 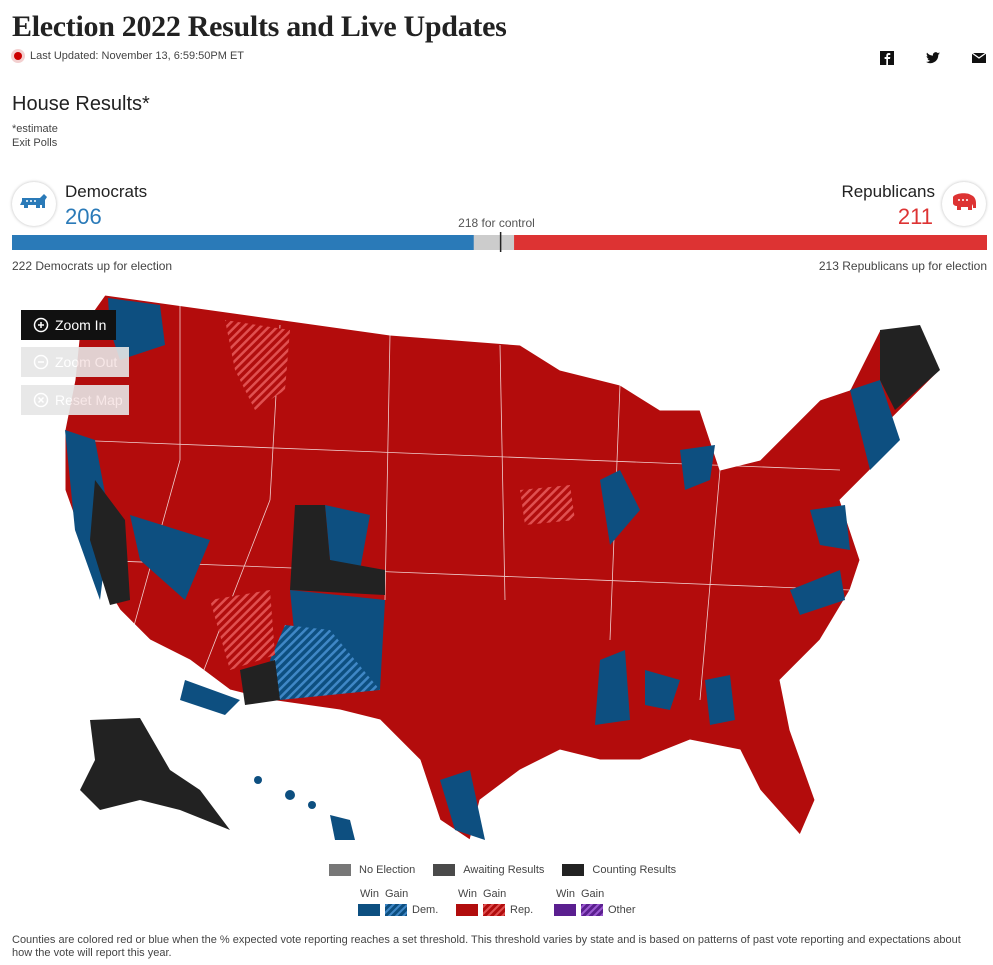 I want to click on facebook-share, so click(x=887, y=58).